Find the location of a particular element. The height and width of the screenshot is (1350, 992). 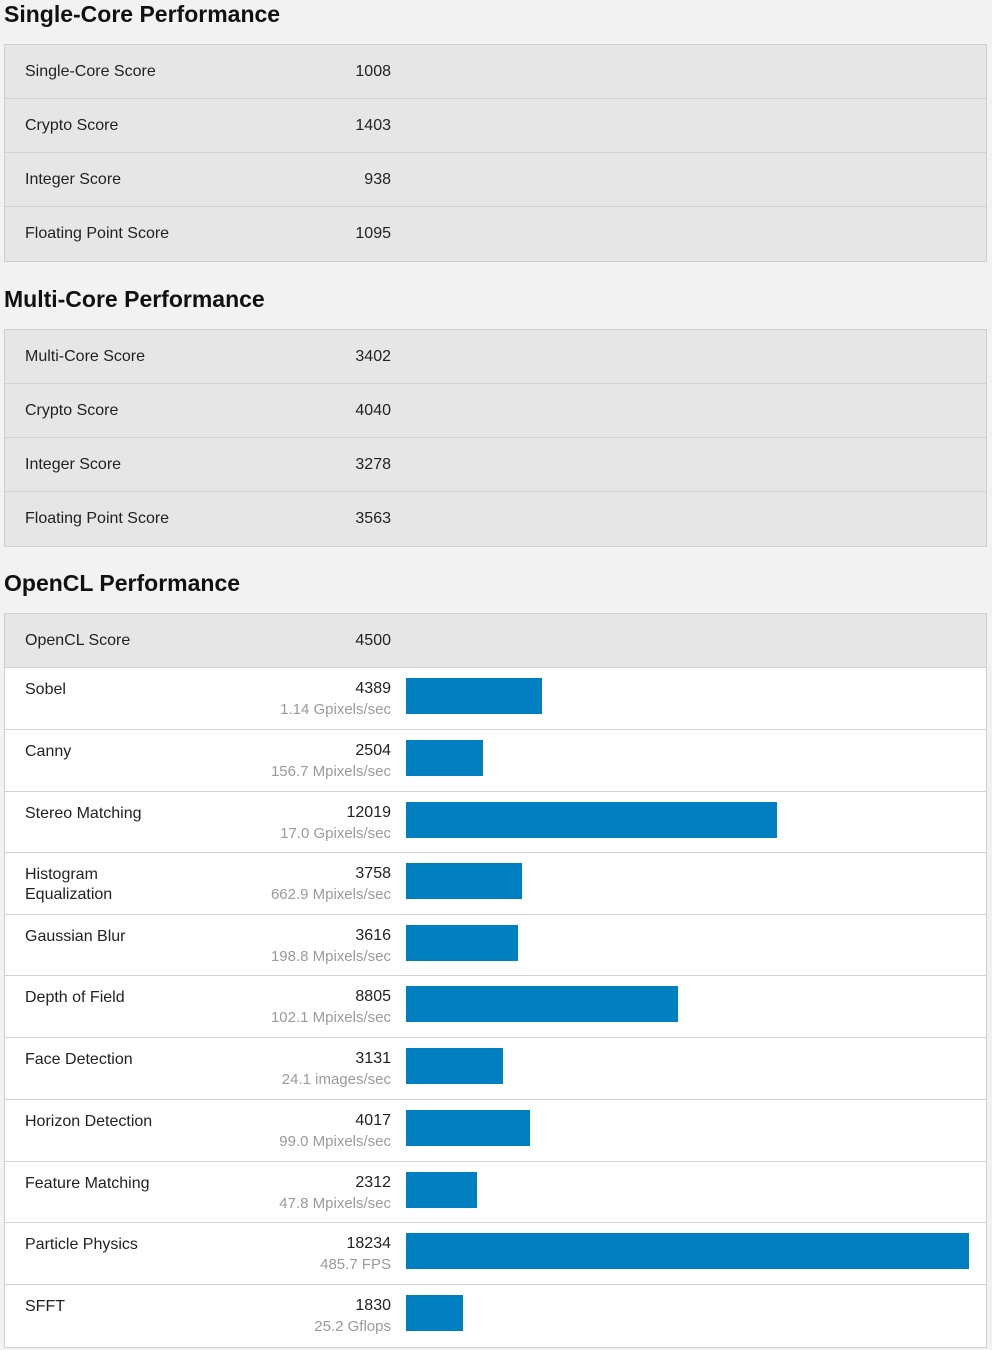

opencl-benchmark-row: Sobel 4389 1.14 Gpixels/sec is located at coordinates (495, 699).